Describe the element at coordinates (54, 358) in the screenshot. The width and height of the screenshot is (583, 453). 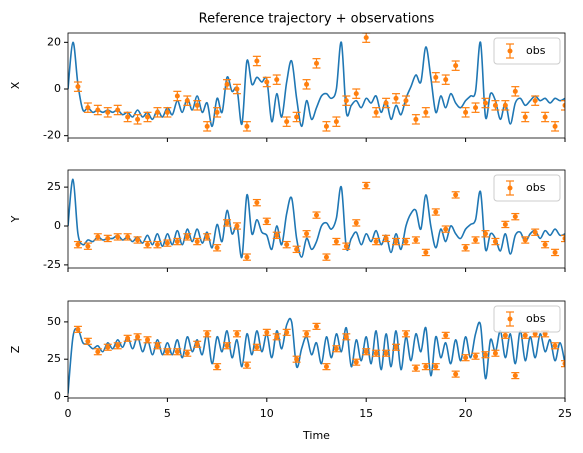
I see `y-tick-label: 25` at that location.